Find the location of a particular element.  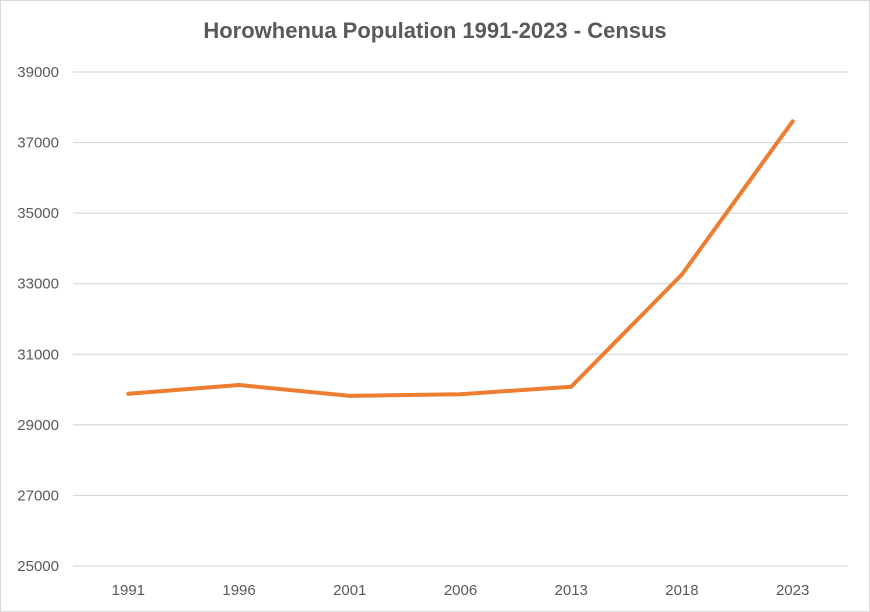

y-tick-label: 35000 is located at coordinates (38, 213).